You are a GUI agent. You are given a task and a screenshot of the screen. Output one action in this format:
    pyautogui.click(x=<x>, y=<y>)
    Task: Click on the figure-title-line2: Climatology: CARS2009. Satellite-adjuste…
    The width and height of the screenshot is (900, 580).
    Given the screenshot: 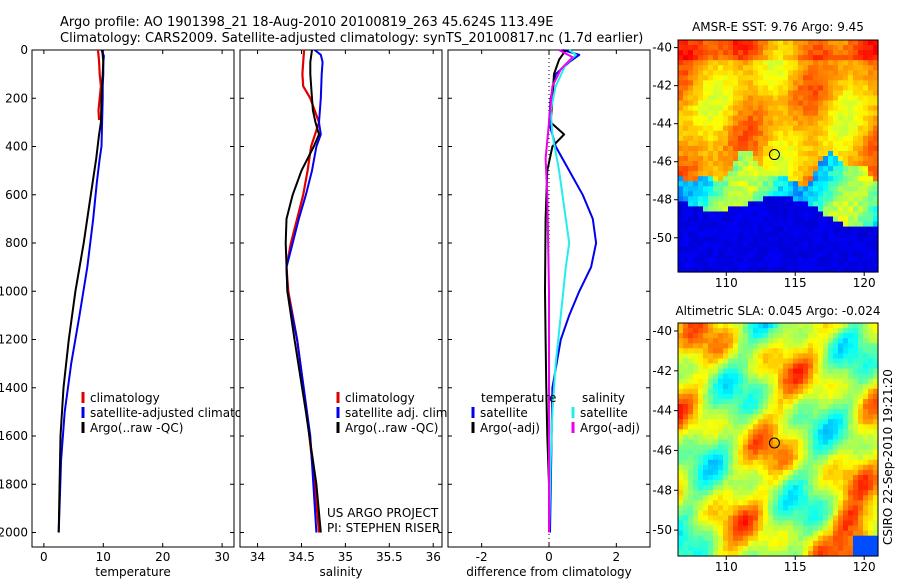 What is the action you would take?
    pyautogui.click(x=351, y=38)
    